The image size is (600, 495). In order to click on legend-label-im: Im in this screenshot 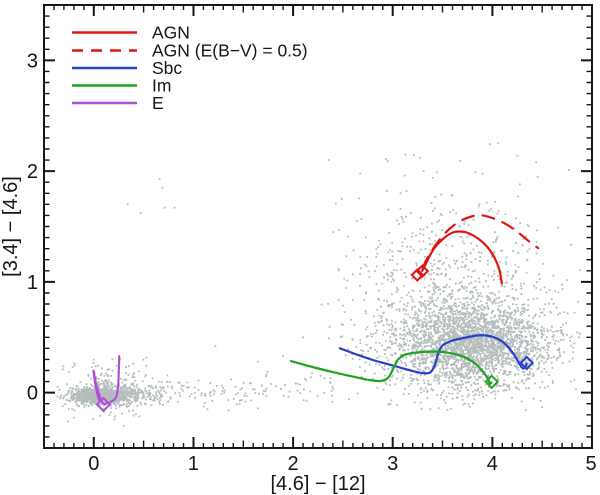, I will do `click(161, 86)`.